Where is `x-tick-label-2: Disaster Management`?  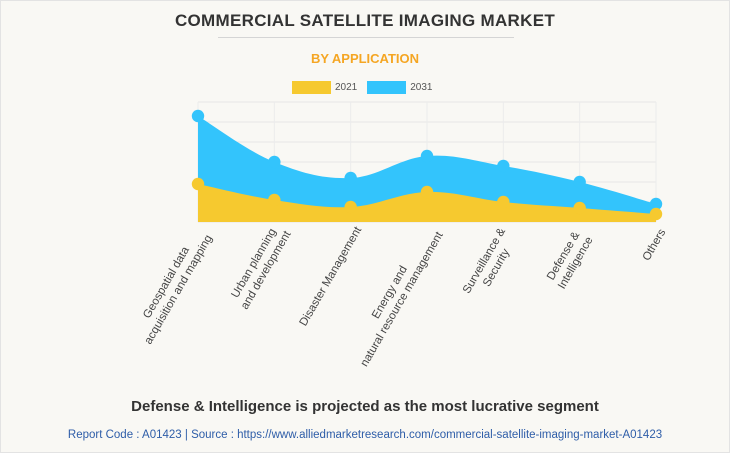
x-tick-label-2: Disaster Management is located at coordinates (331, 276).